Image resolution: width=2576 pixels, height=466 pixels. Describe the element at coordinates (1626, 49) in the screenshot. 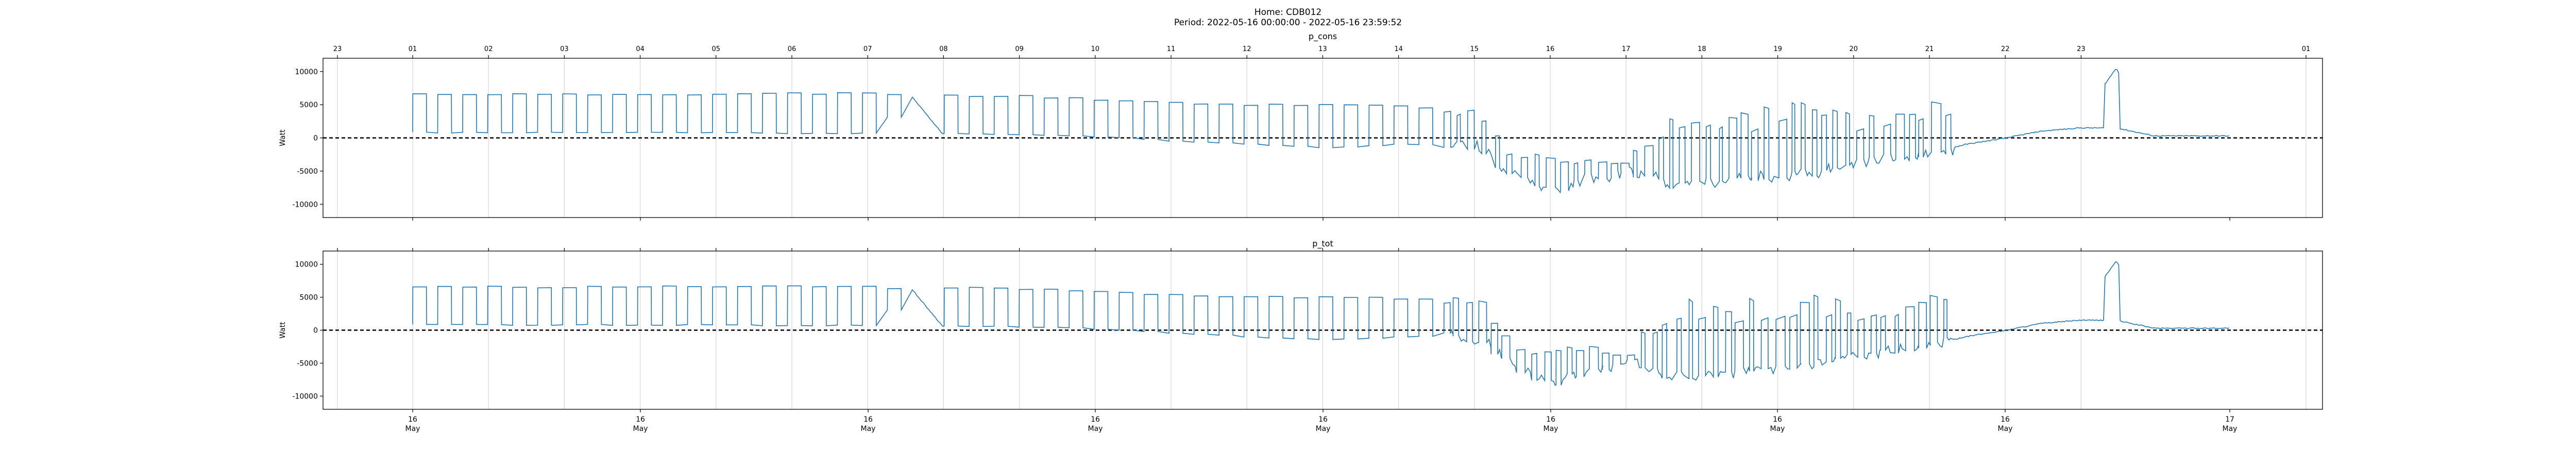

I see `hour-tick-label: 17` at that location.